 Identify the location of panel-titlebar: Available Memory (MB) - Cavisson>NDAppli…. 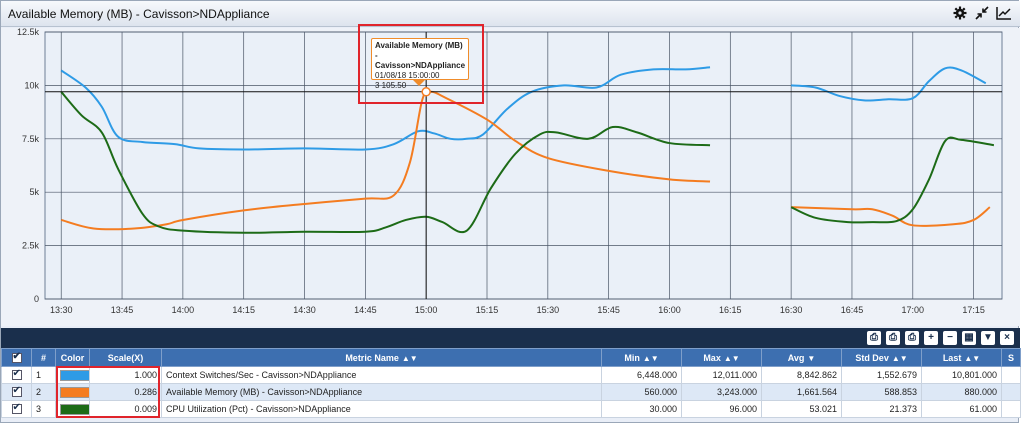
(510, 14).